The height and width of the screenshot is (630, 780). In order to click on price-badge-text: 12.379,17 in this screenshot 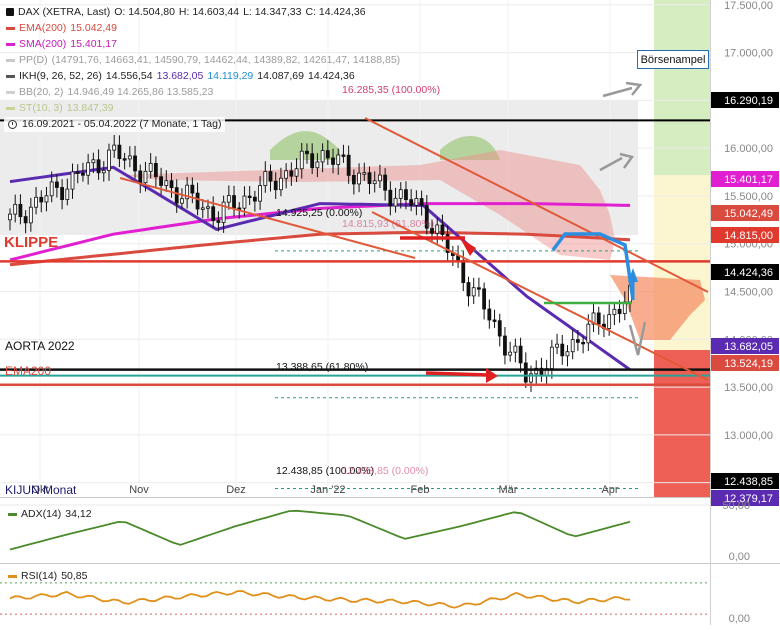, I will do `click(748, 499)`.